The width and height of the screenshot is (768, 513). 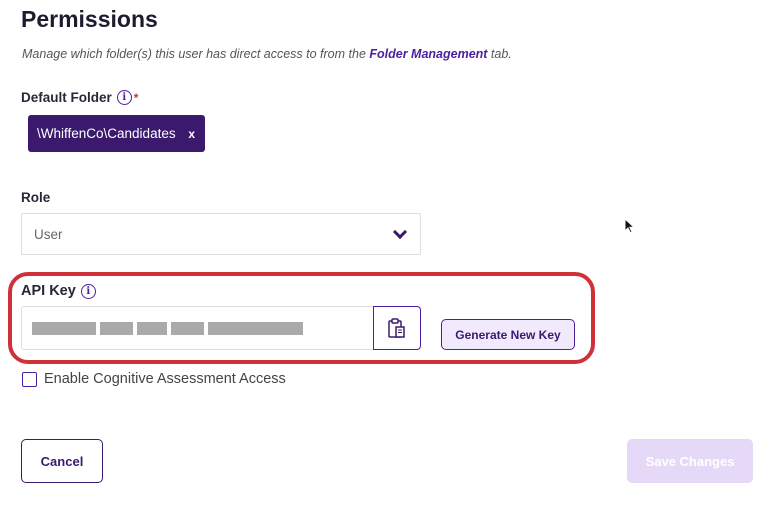 What do you see at coordinates (690, 461) in the screenshot?
I see `save-changes-button: Save Changes` at bounding box center [690, 461].